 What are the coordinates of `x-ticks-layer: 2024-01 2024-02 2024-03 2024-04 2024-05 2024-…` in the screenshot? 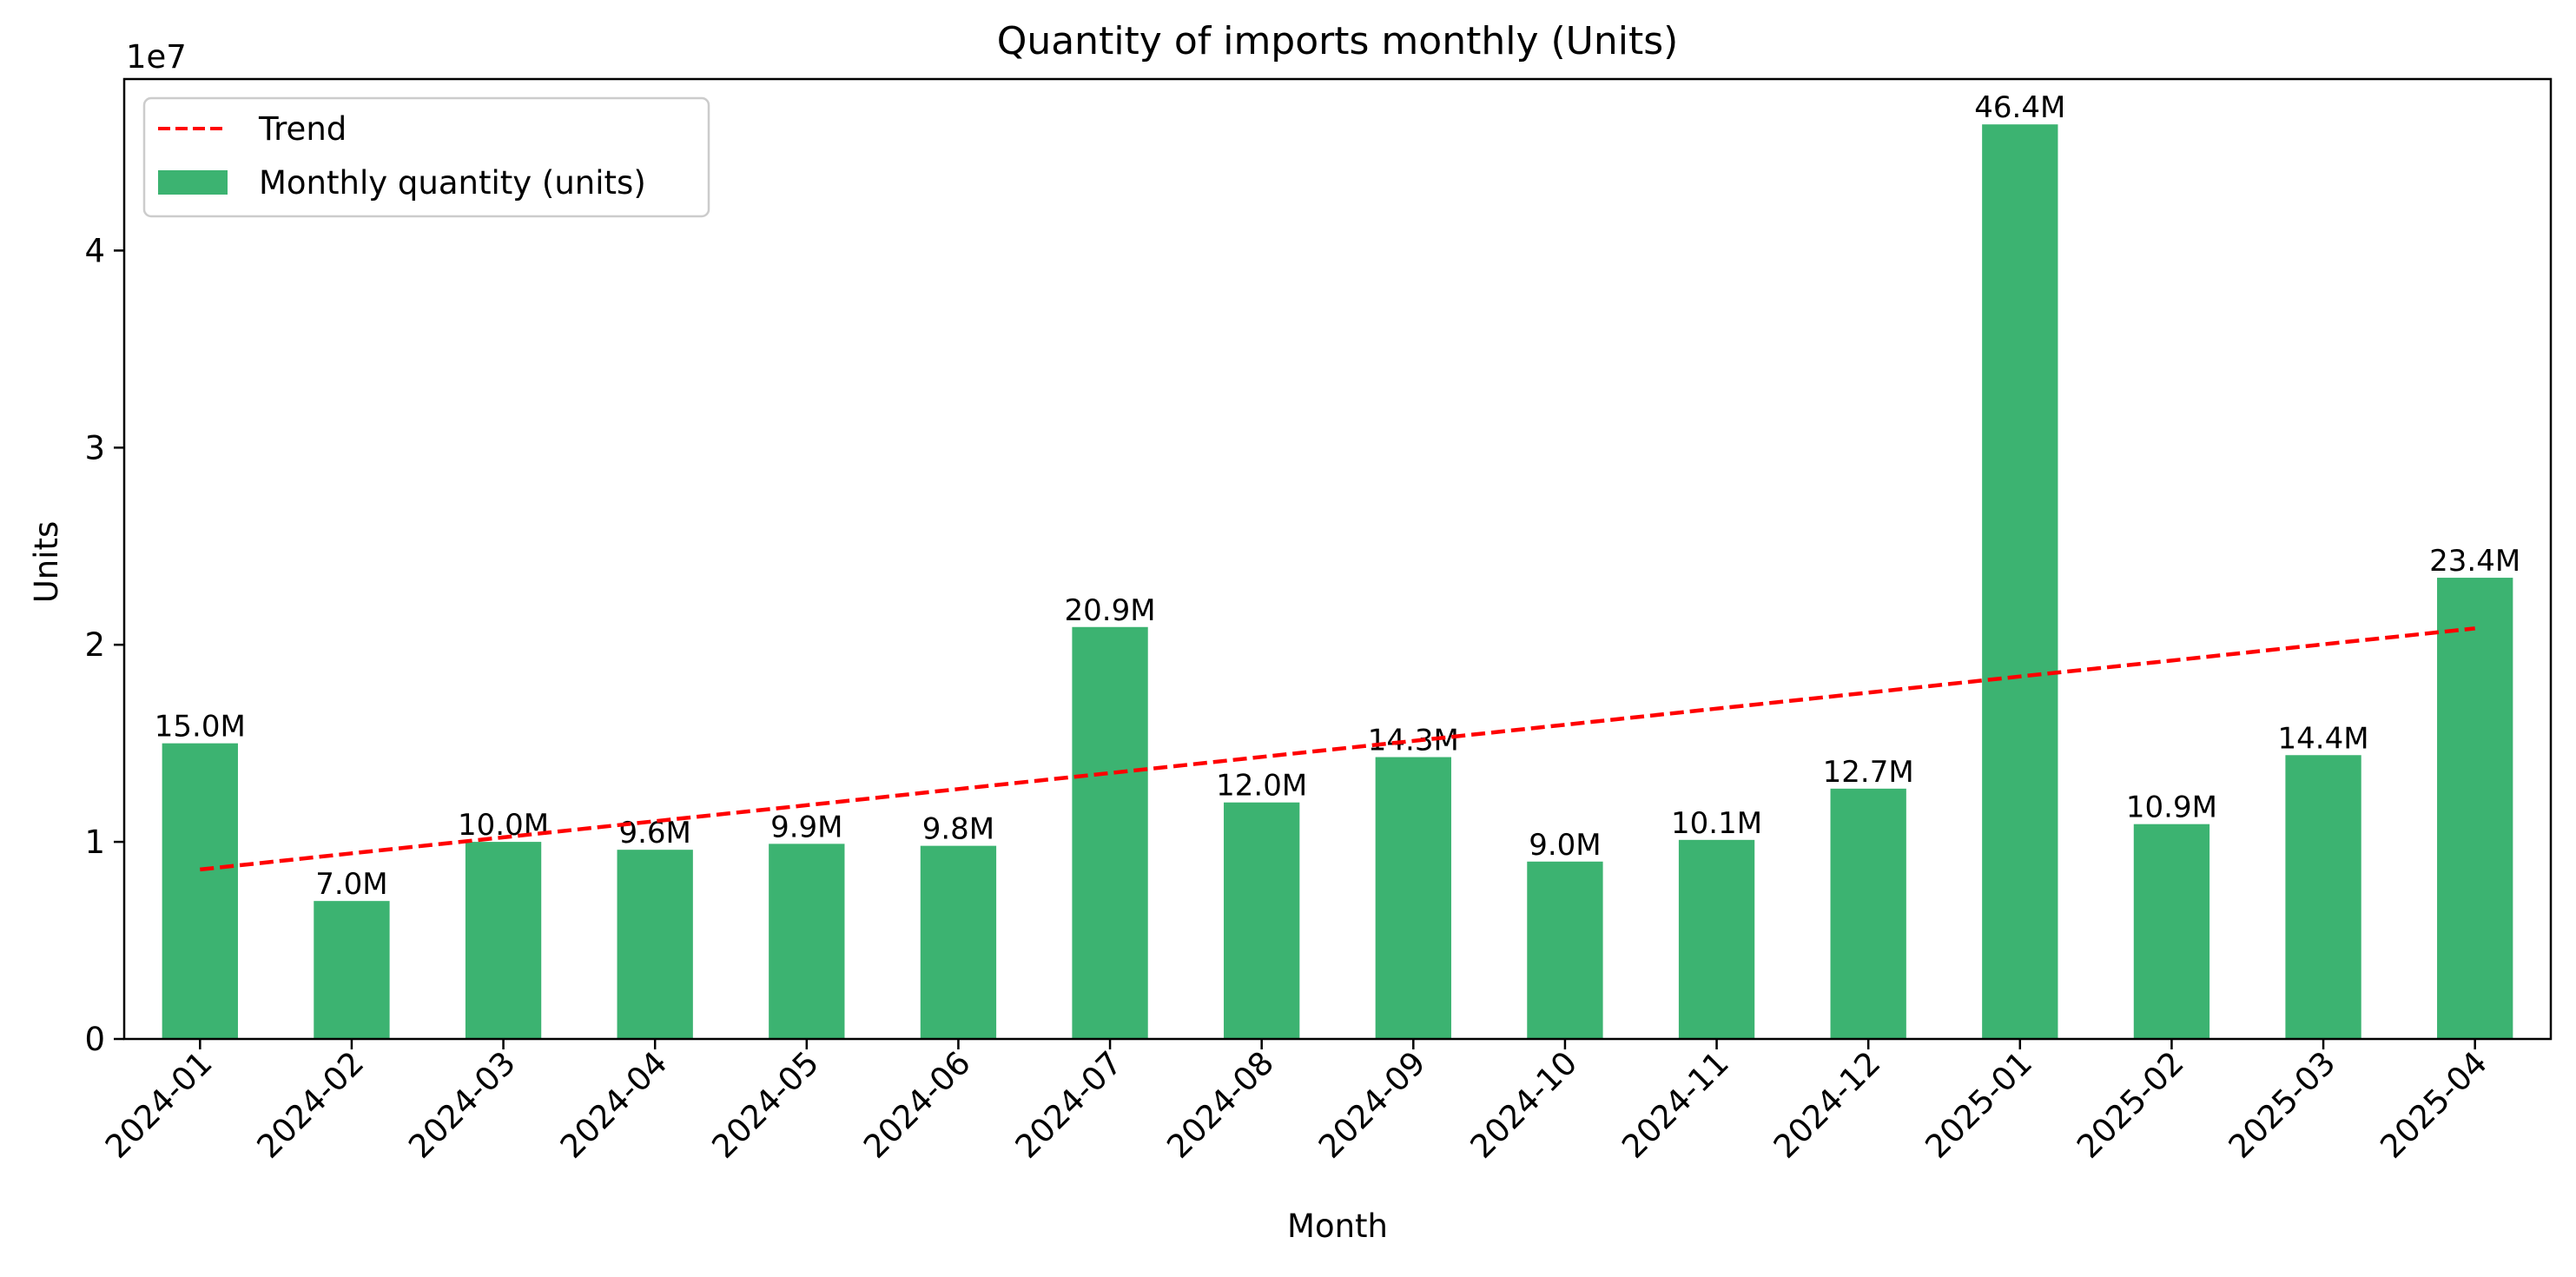 It's located at (1296, 1103).